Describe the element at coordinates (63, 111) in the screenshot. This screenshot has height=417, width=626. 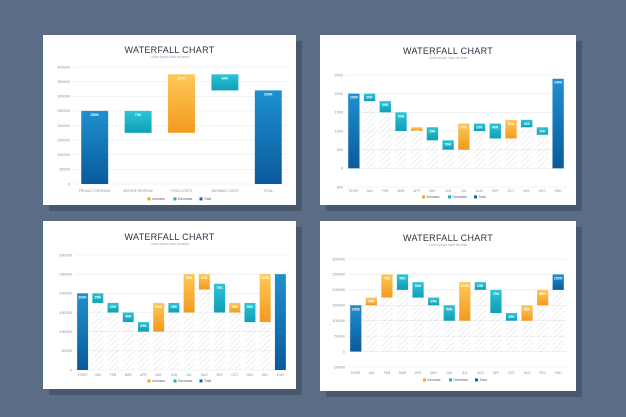
I see `y-tick-label: 250000` at that location.